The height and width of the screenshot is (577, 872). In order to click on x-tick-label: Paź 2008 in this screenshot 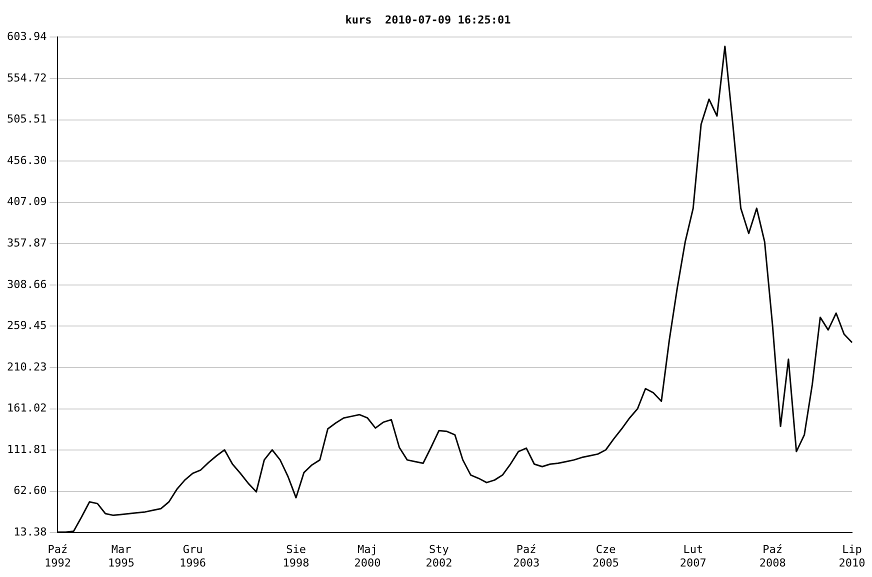, I will do `click(772, 556)`.